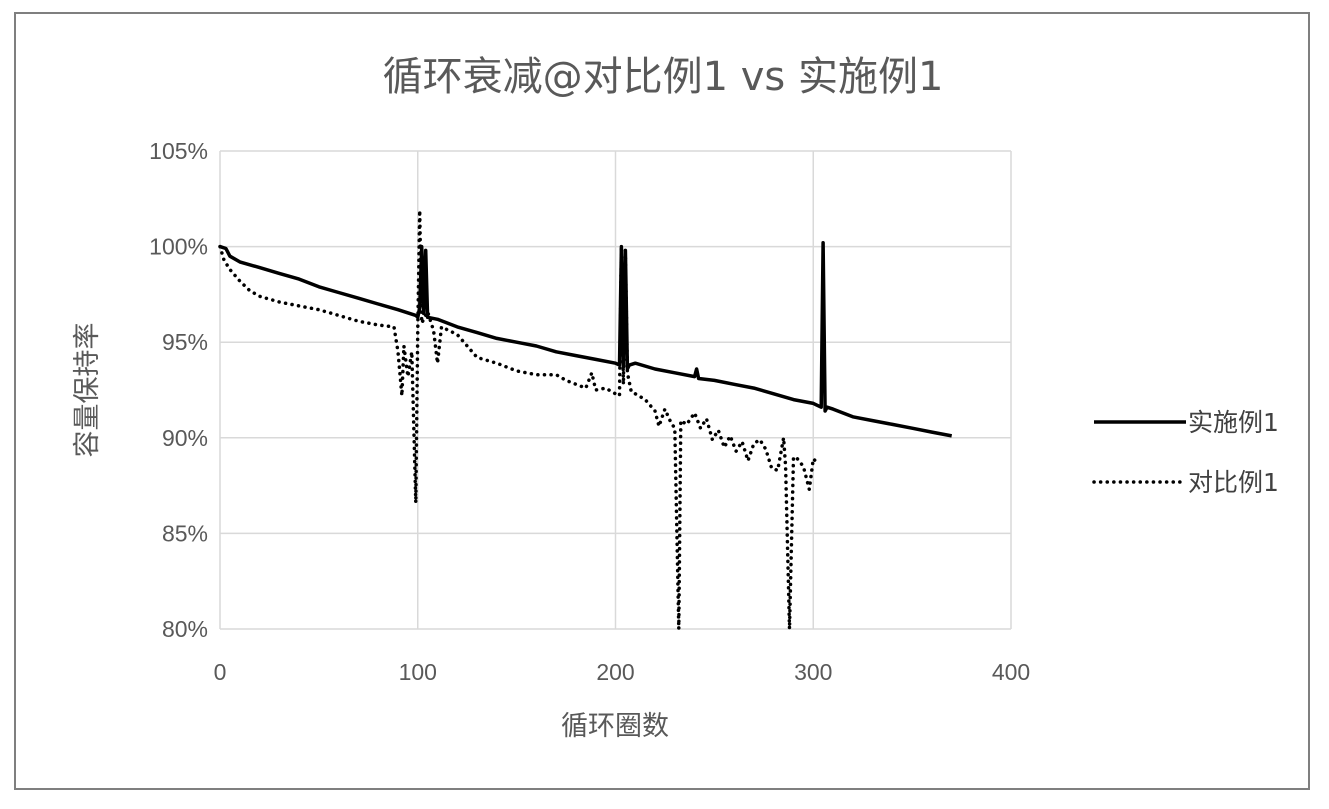 The height and width of the screenshot is (809, 1329). Describe the element at coordinates (663, 77) in the screenshot. I see `chart-title: 循环衰减@对比例1 vs 实施例1` at that location.